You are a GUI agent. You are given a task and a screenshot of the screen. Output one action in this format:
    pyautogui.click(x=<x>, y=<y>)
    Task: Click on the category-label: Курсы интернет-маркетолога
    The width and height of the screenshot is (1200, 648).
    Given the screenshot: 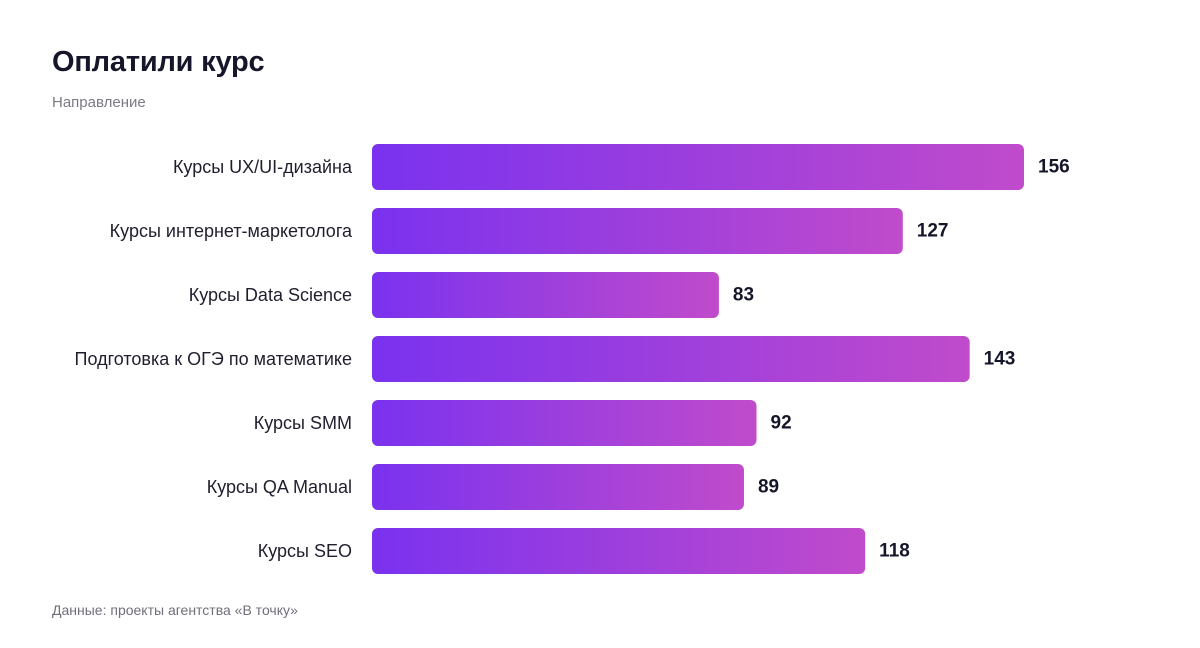 What is the action you would take?
    pyautogui.click(x=231, y=231)
    